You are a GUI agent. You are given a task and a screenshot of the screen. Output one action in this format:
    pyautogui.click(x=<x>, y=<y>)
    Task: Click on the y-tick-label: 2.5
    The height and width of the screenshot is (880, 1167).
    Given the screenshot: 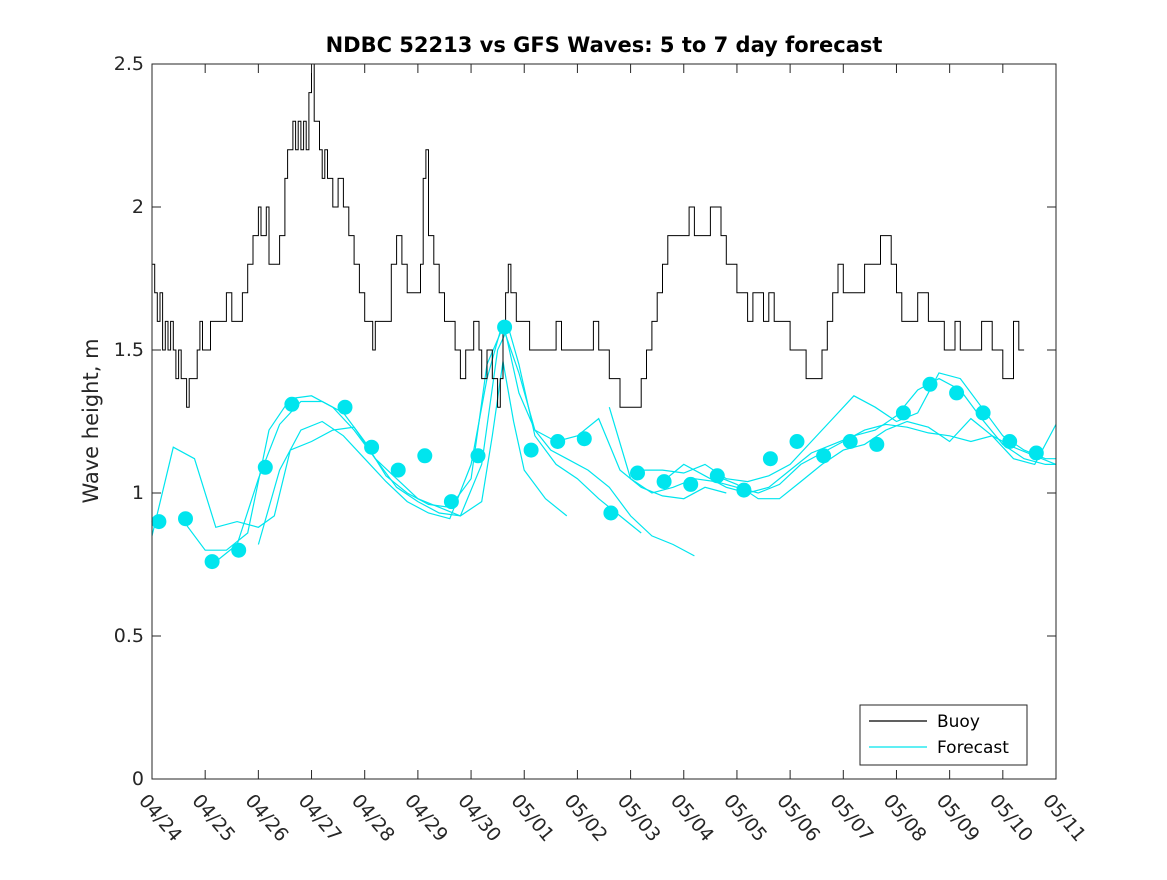 What is the action you would take?
    pyautogui.click(x=129, y=64)
    